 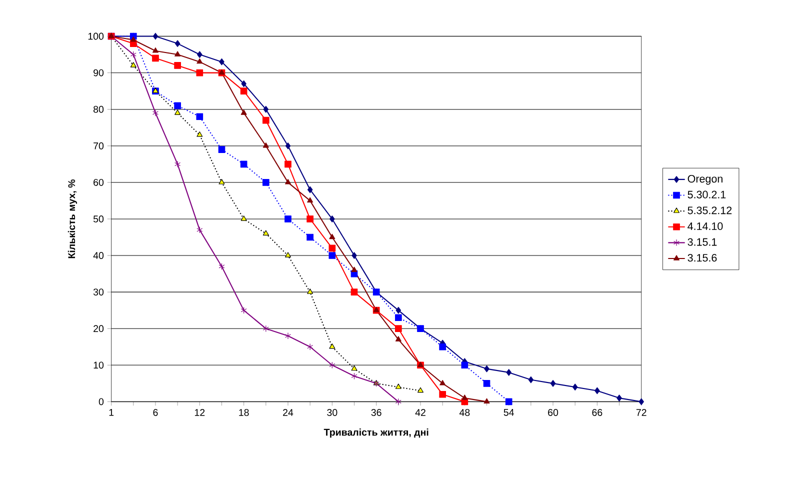 I want to click on x-tick-label: 66, so click(x=597, y=412).